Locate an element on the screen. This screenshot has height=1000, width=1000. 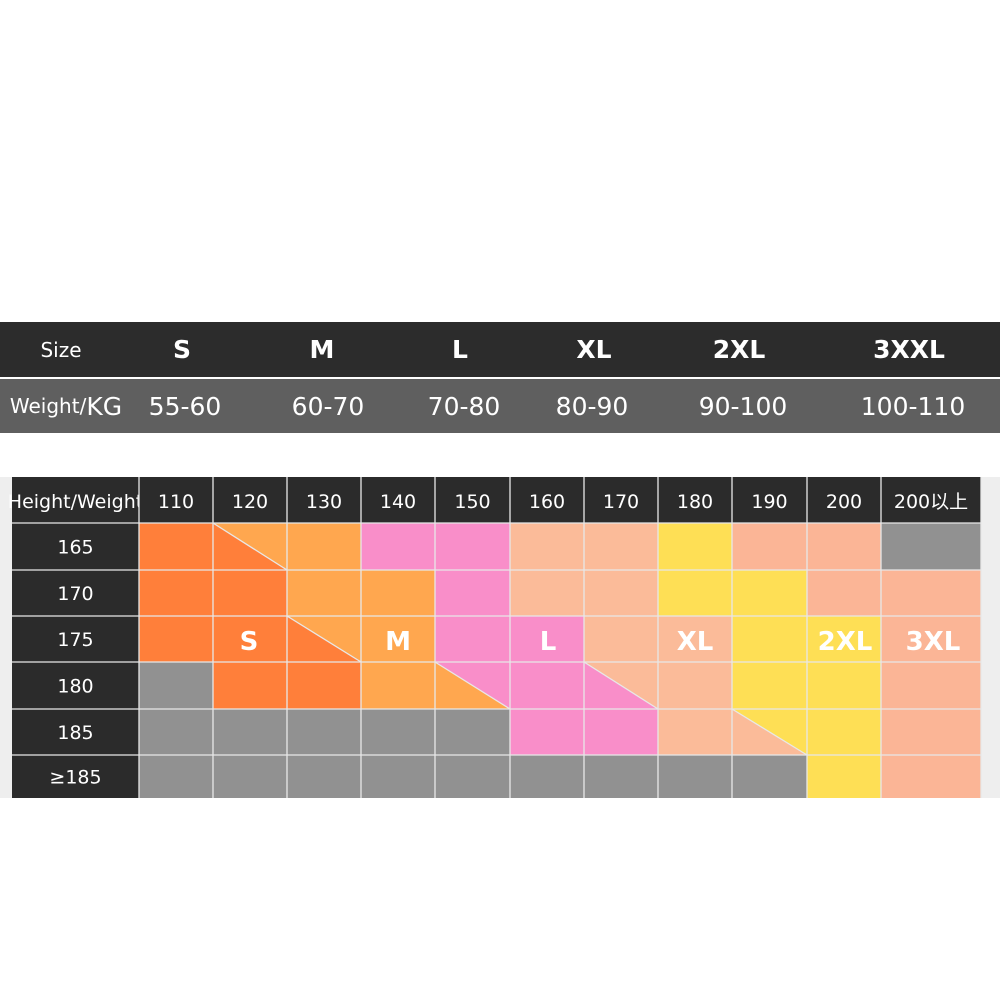
size-label: Size is located at coordinates (61, 349).